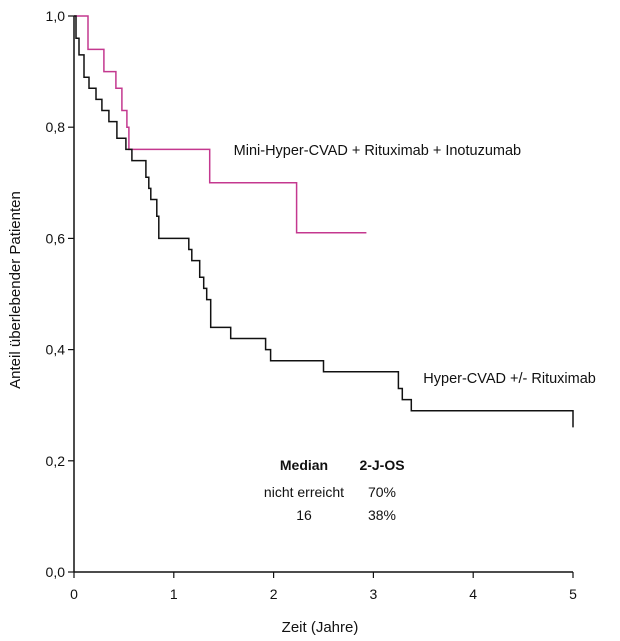 This screenshot has width=620, height=641. What do you see at coordinates (56, 572) in the screenshot?
I see `y-tick-label: 0,0` at bounding box center [56, 572].